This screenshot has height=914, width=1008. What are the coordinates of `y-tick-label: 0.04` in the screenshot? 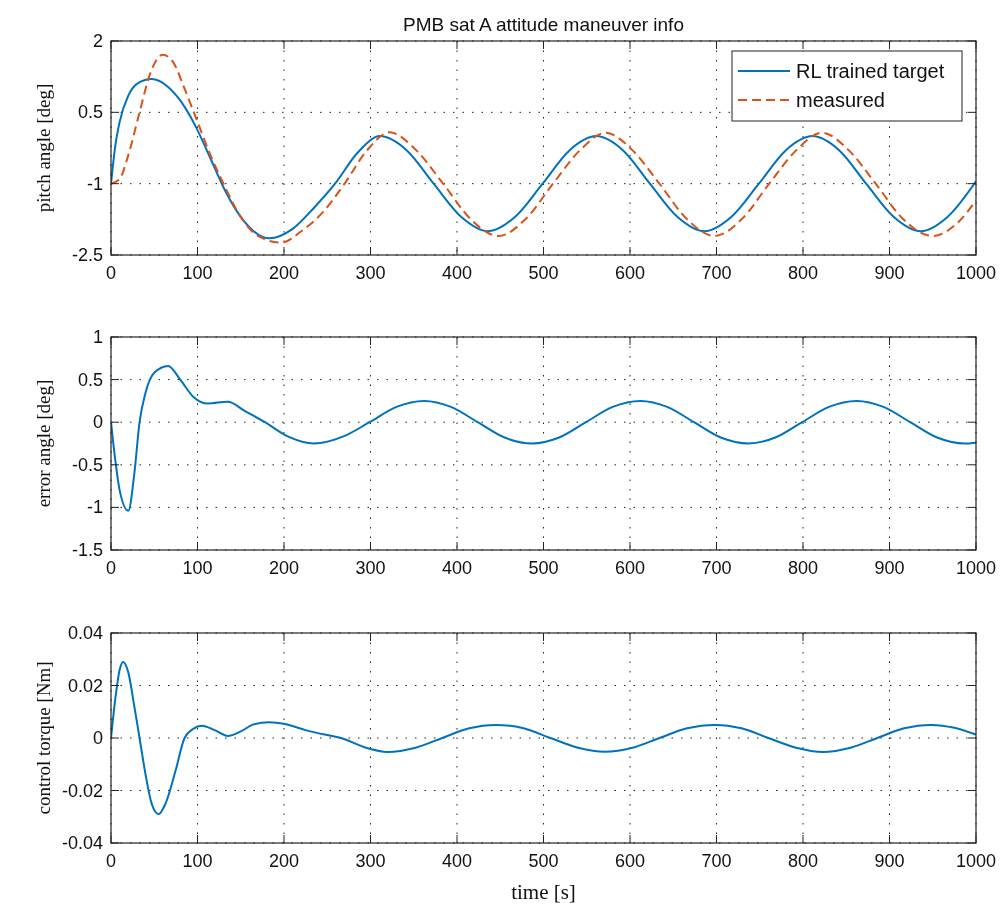 It's located at (85, 633).